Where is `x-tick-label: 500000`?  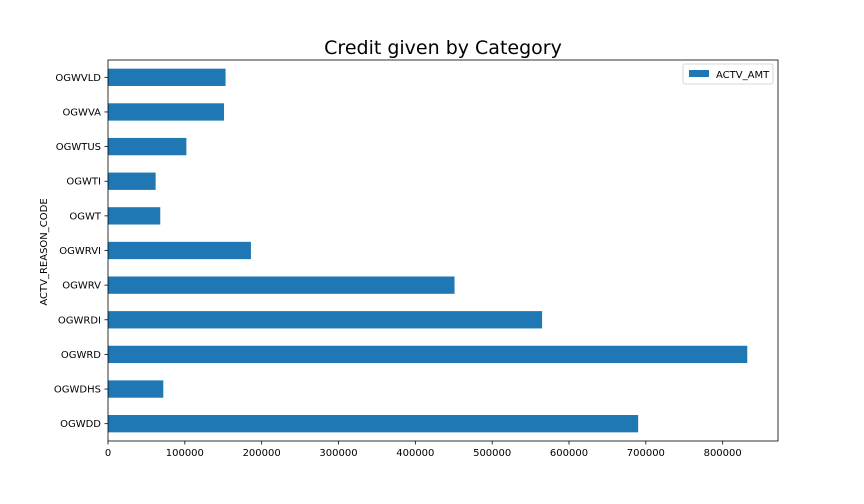
x-tick-label: 500000 is located at coordinates (492, 453).